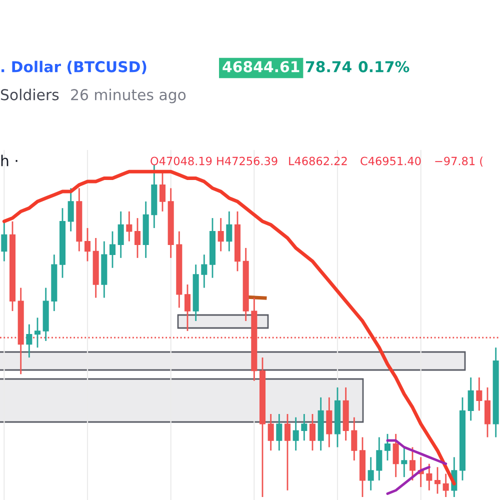 The height and width of the screenshot is (500, 500). Describe the element at coordinates (318, 161) in the screenshot. I see `annotation: L46862.22` at that location.